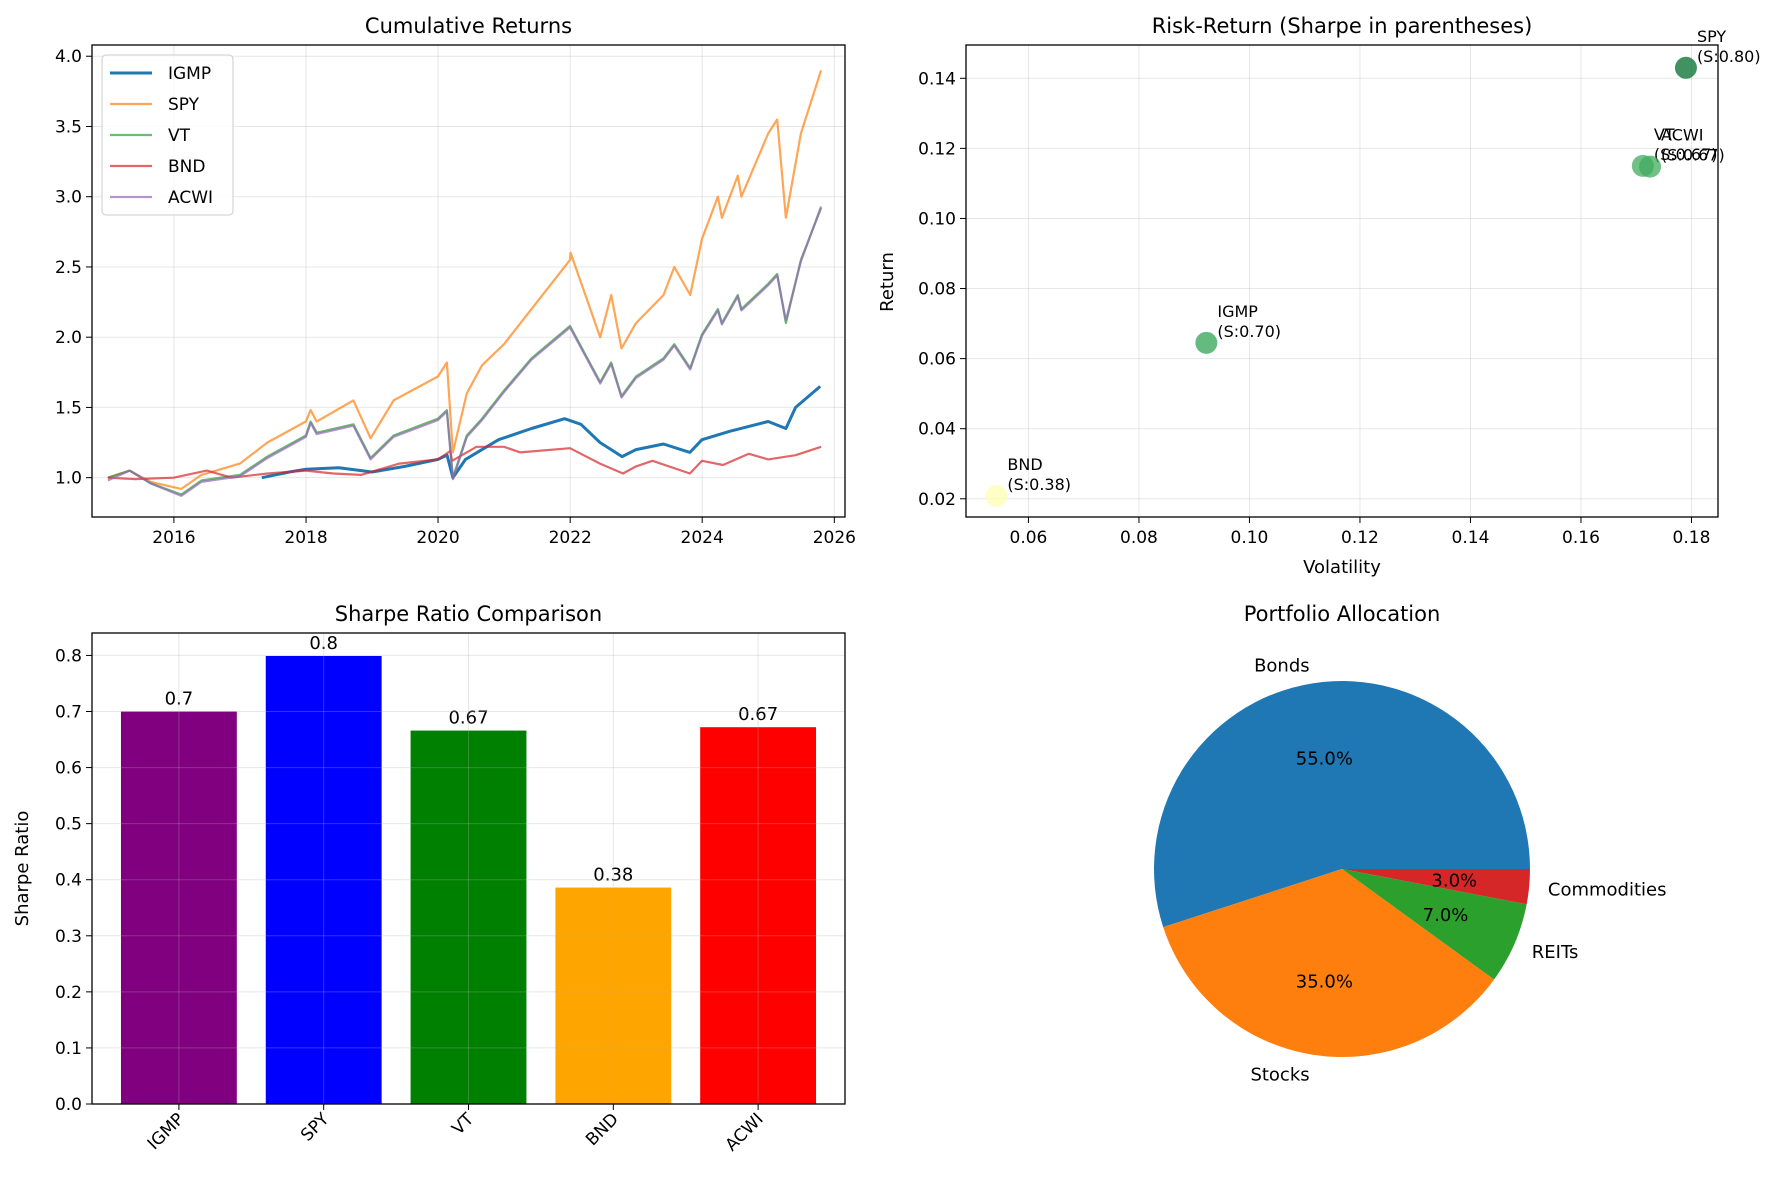 This screenshot has width=1778, height=1183. I want to click on x-tick-label: 2018, so click(305, 538).